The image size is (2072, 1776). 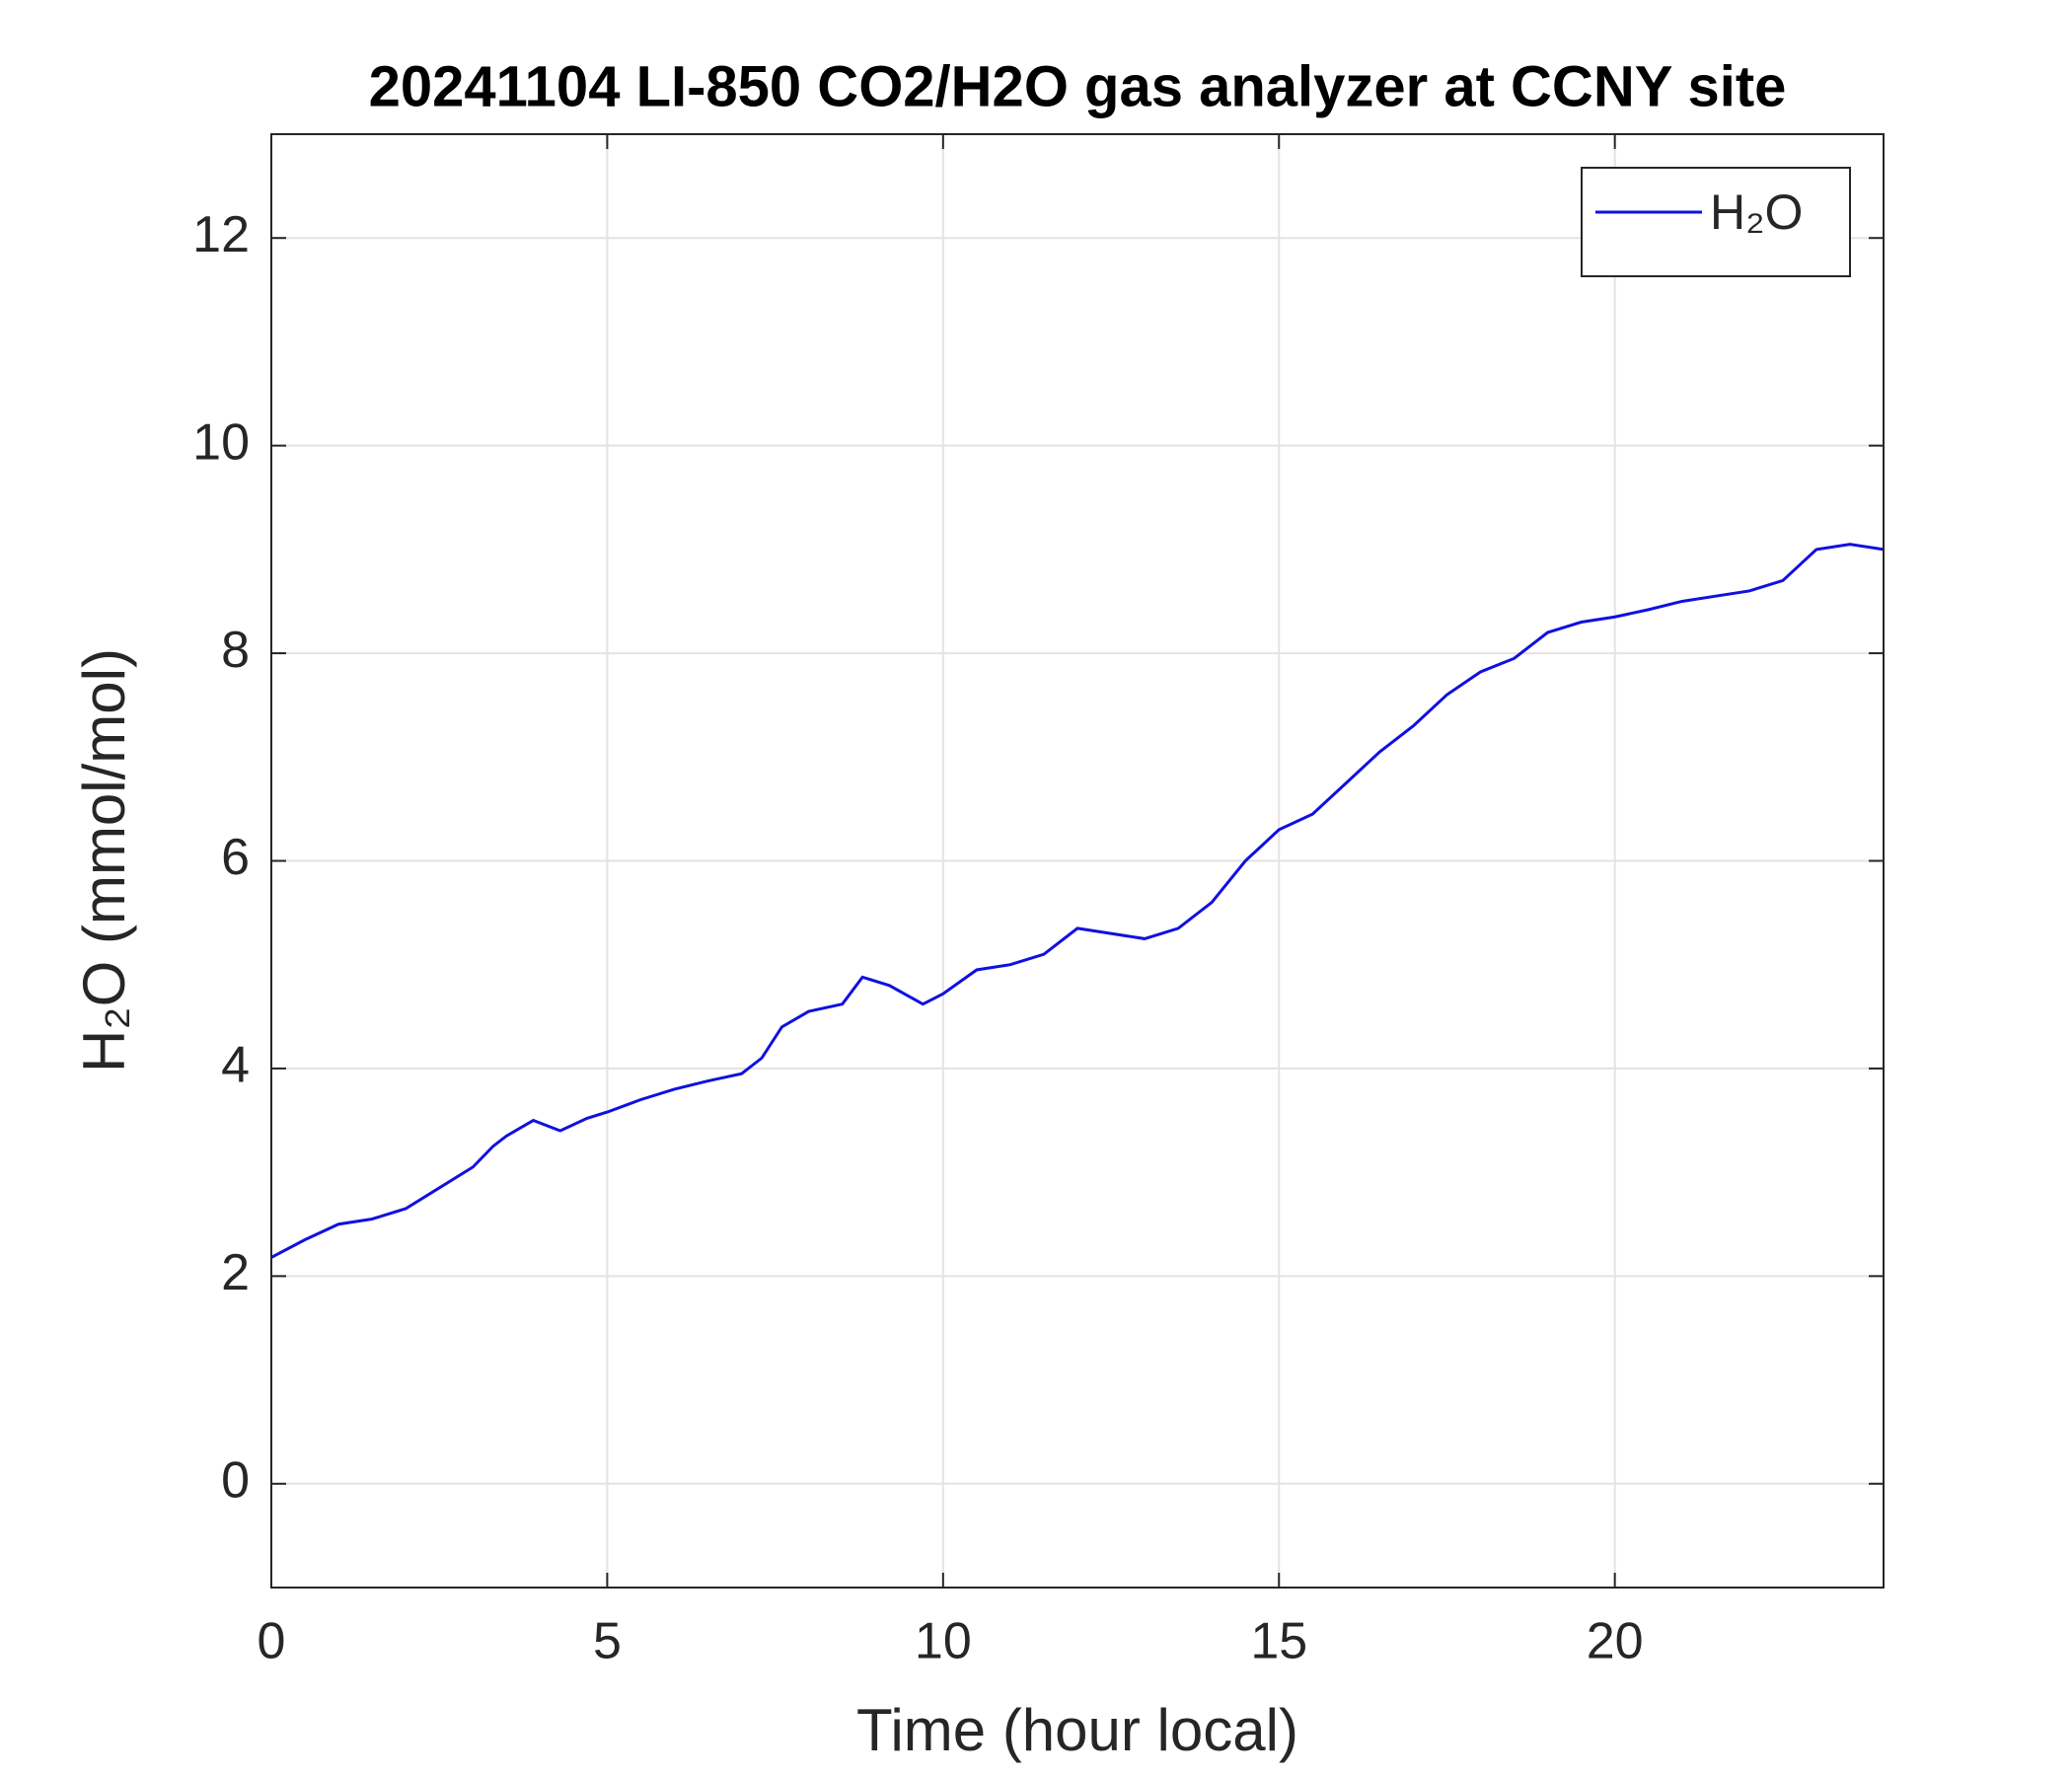 What do you see at coordinates (1077, 1730) in the screenshot?
I see `x-axis-label: Time (hour local)` at bounding box center [1077, 1730].